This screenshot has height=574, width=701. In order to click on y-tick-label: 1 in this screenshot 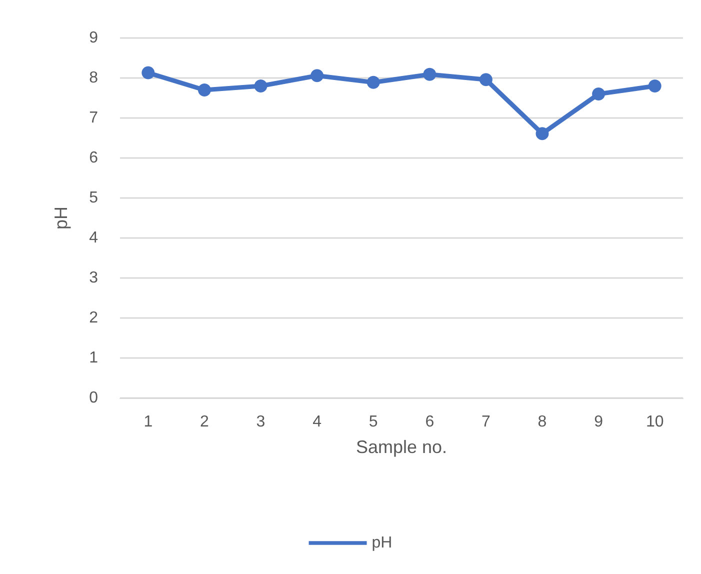, I will do `click(93, 358)`.